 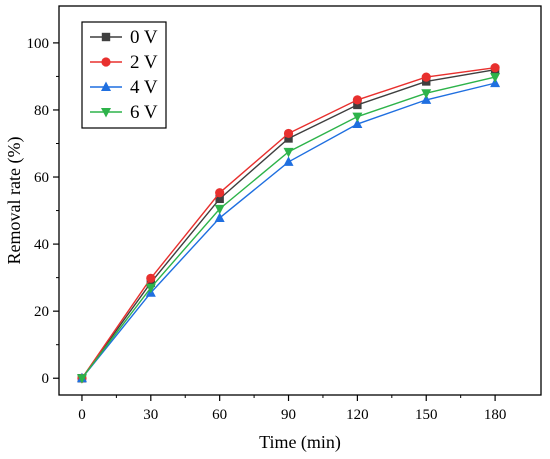 What do you see at coordinates (14, 201) in the screenshot?
I see `y-axis-title: Removal rate (%)` at bounding box center [14, 201].